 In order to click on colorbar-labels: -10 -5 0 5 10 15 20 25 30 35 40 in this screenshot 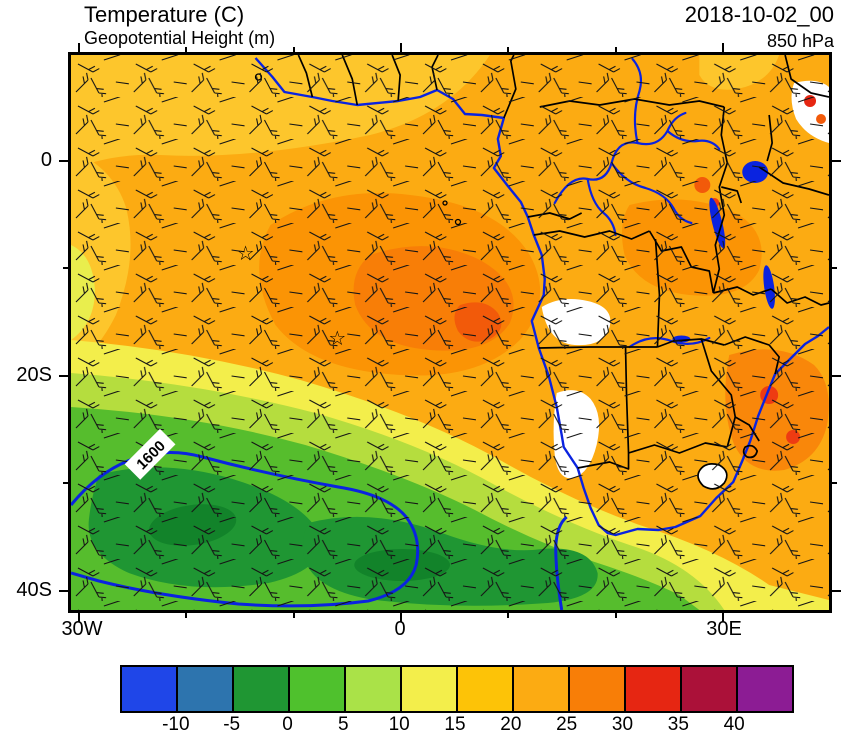, I will do `click(455, 726)`.